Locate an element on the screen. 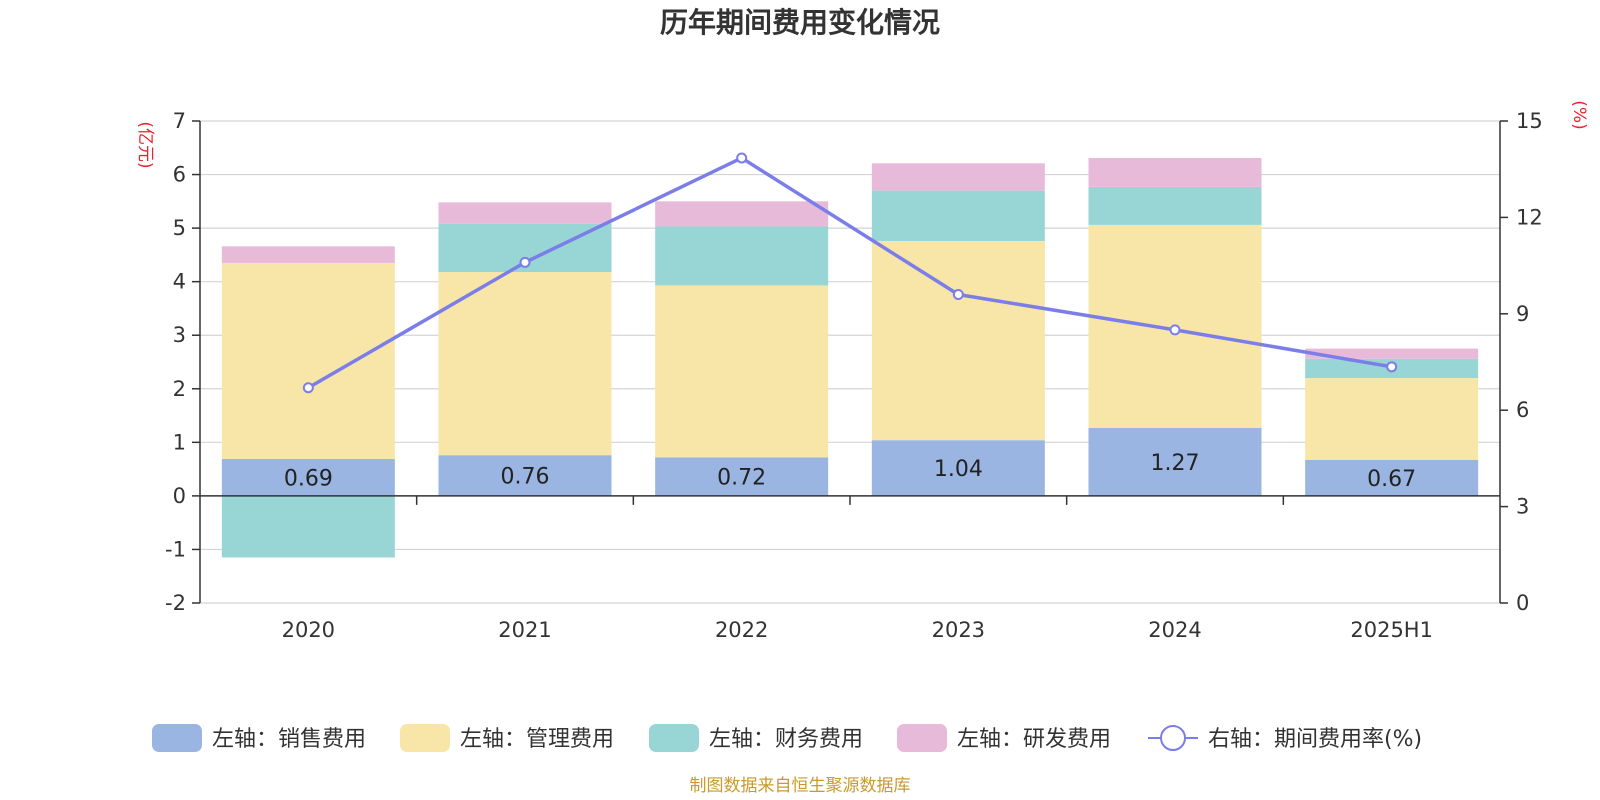  right-axis-unit: (%) is located at coordinates (1579, 114).